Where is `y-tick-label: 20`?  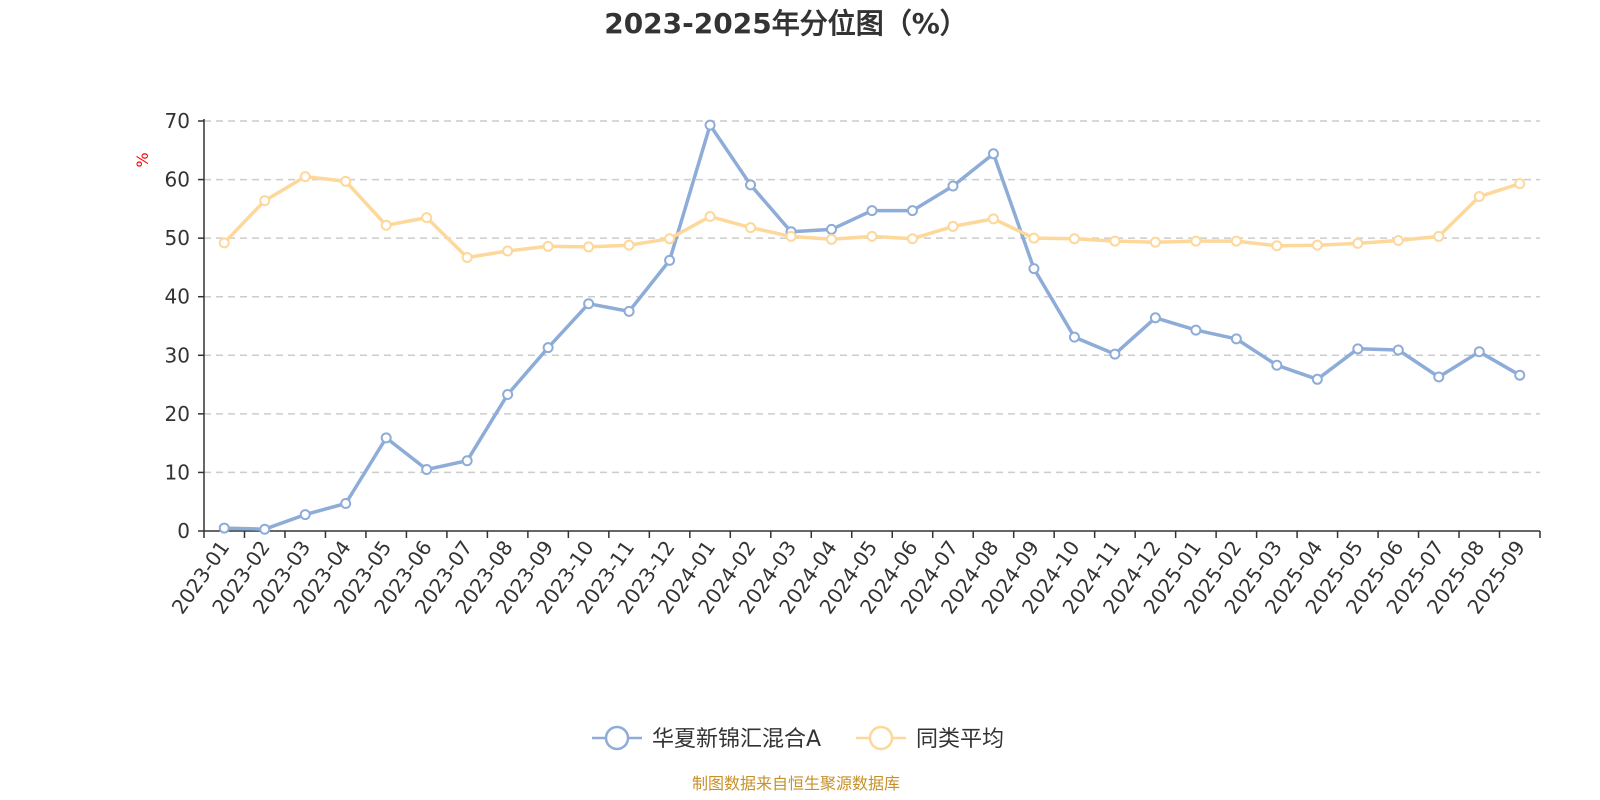
y-tick-label: 20 is located at coordinates (177, 414).